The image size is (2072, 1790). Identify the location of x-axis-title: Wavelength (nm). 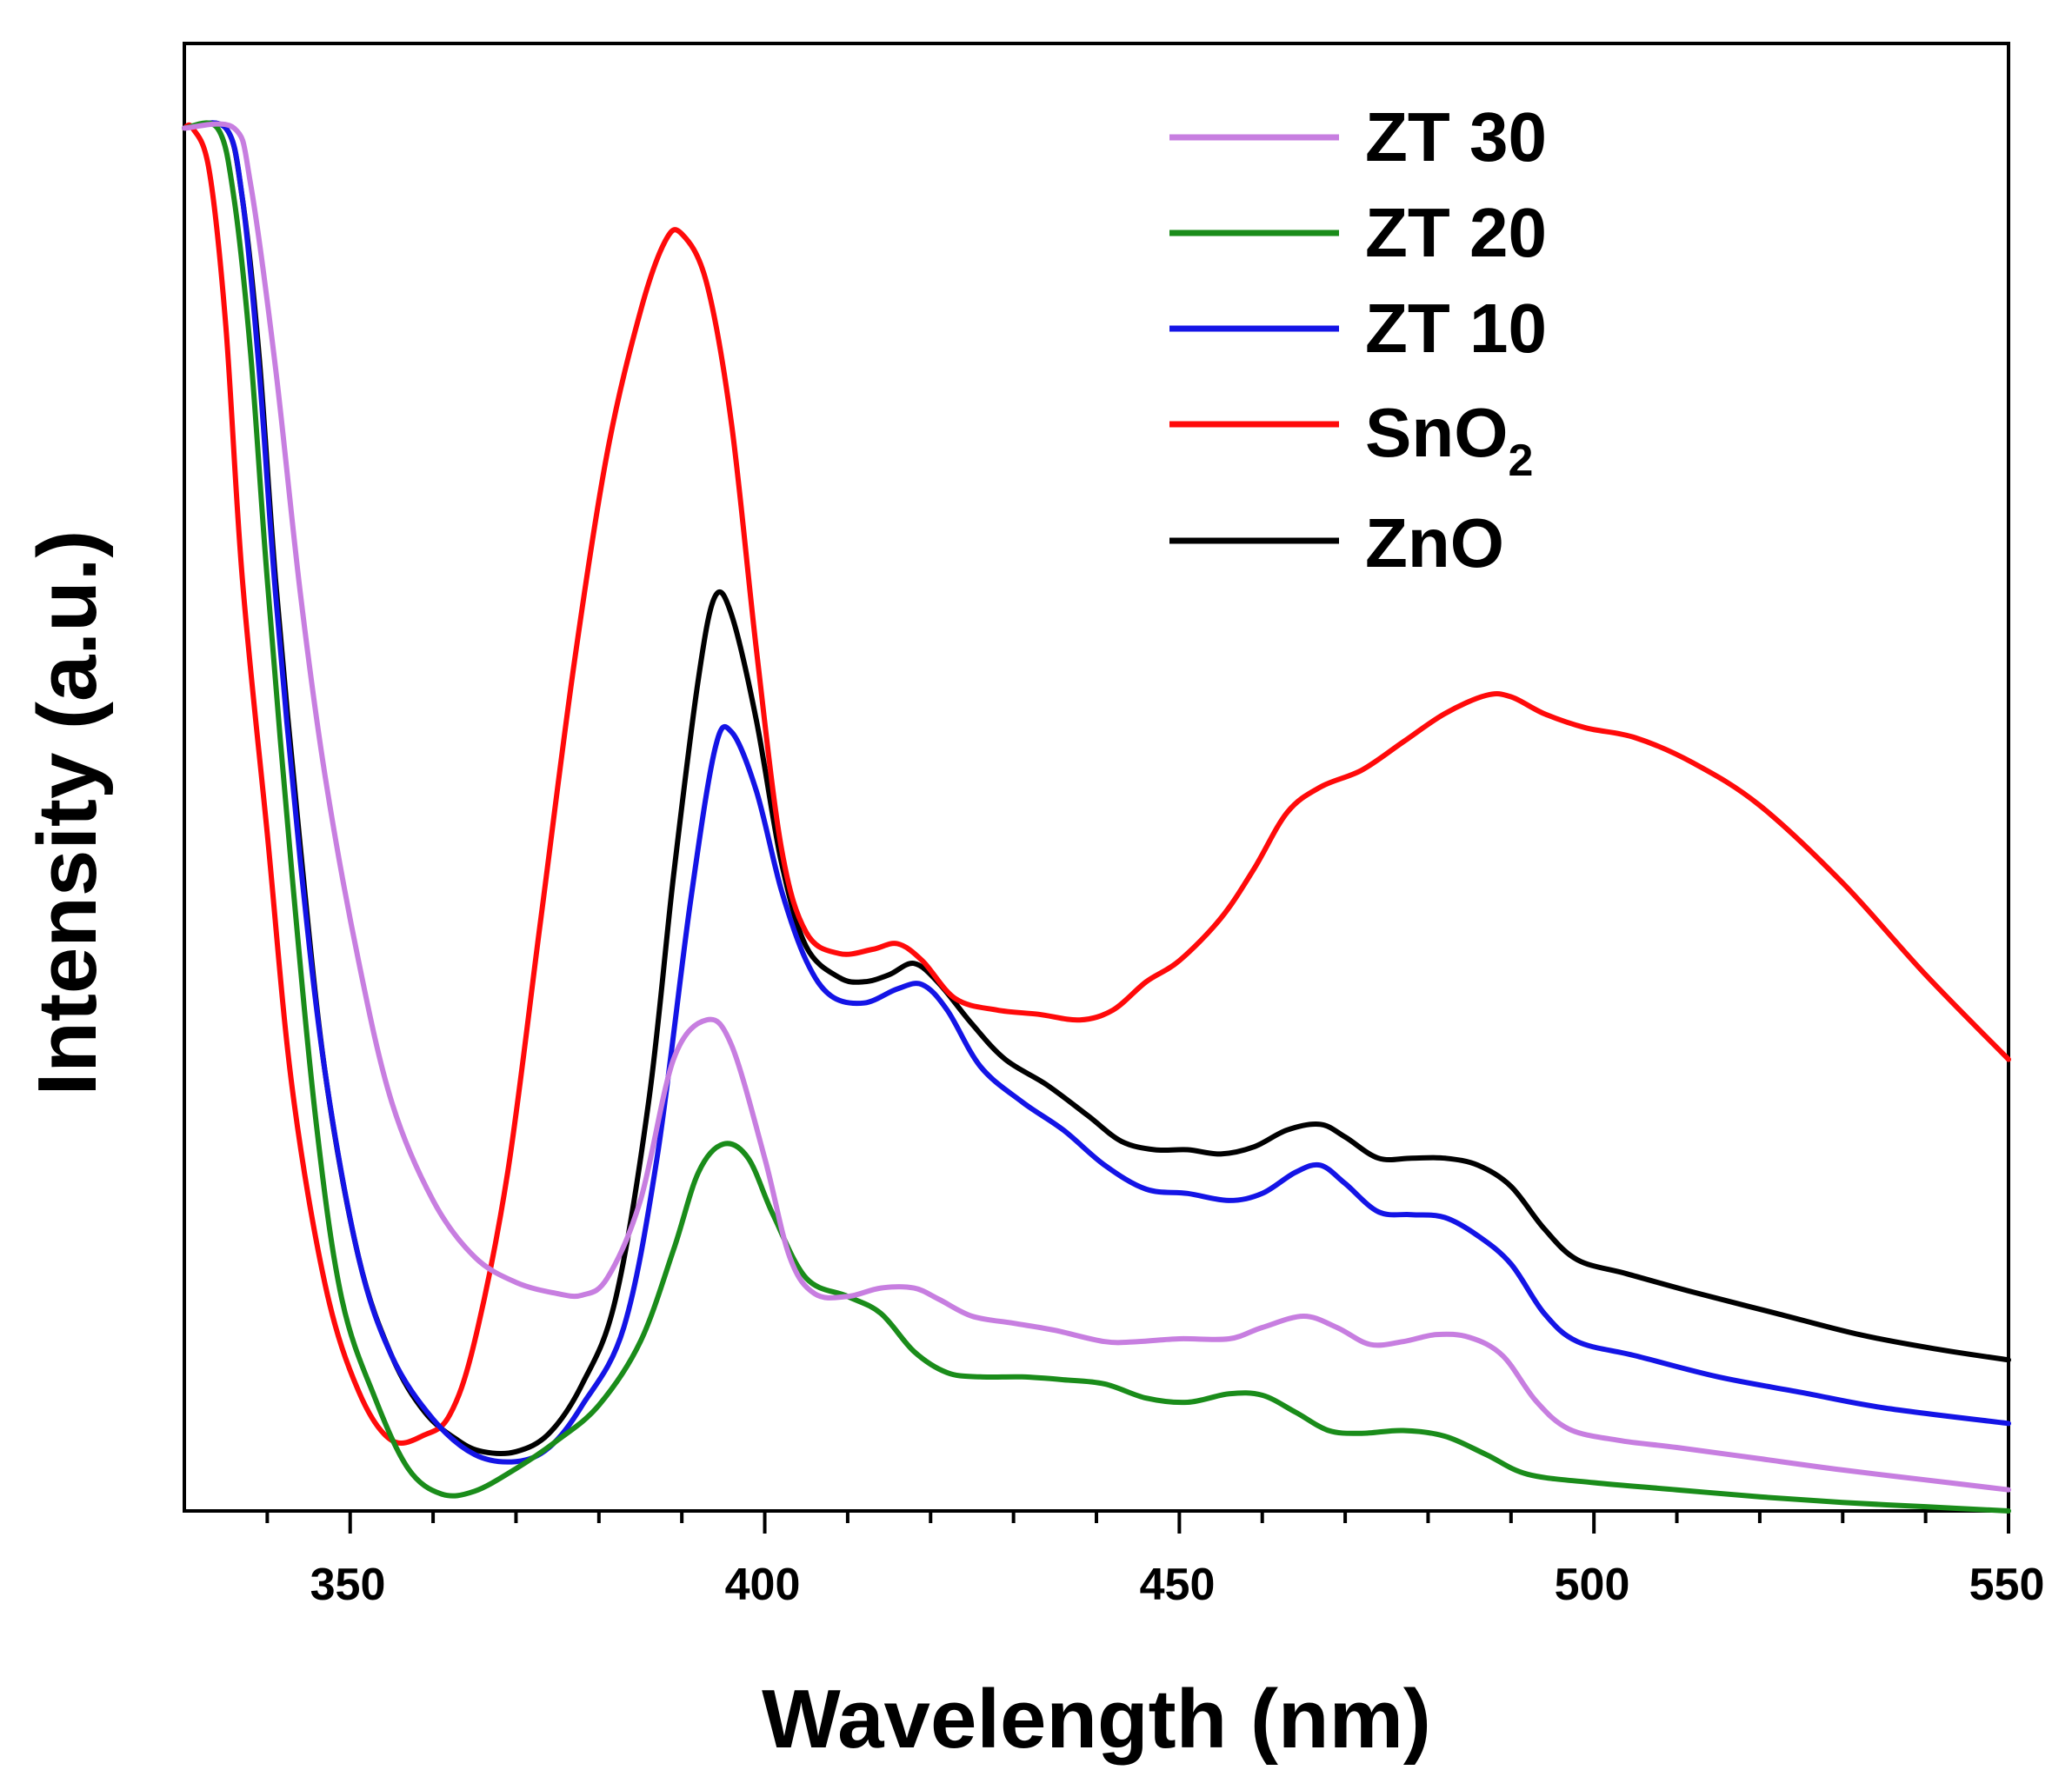
(1096, 1720).